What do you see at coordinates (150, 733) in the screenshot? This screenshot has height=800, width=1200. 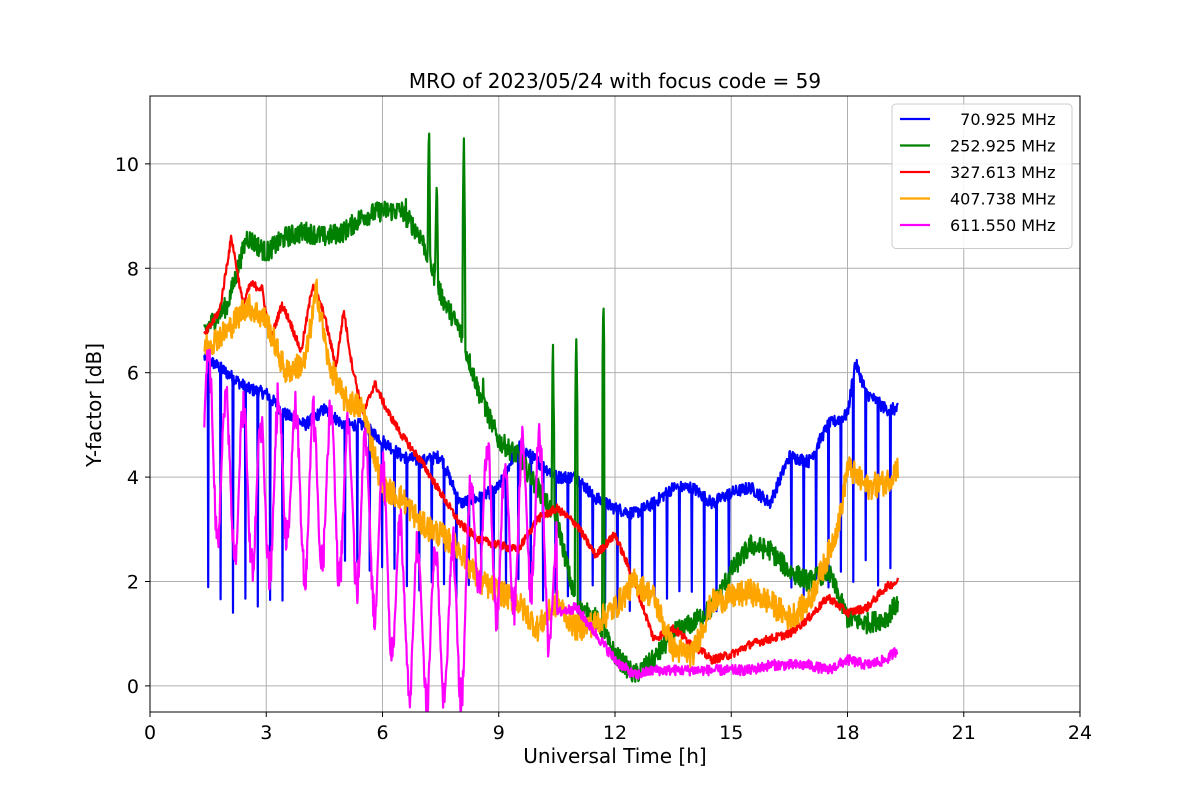 I see `x-tick-label-0: 0` at bounding box center [150, 733].